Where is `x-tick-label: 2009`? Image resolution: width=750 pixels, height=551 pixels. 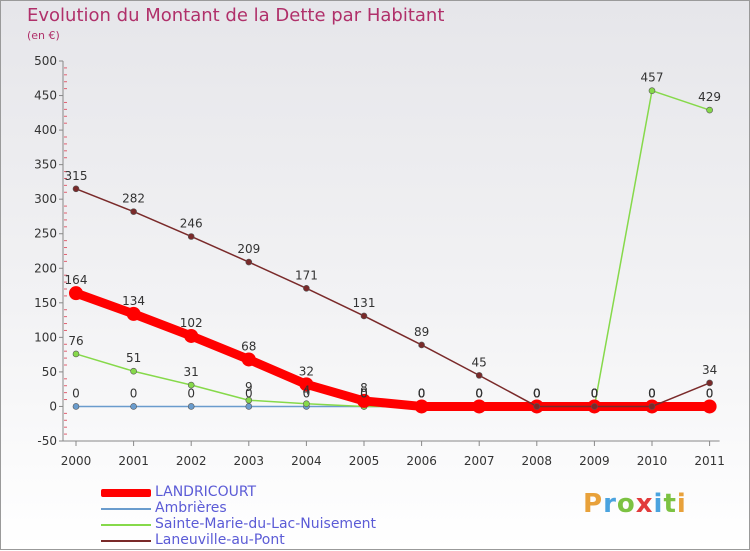 x-tick-label: 2009 is located at coordinates (594, 461).